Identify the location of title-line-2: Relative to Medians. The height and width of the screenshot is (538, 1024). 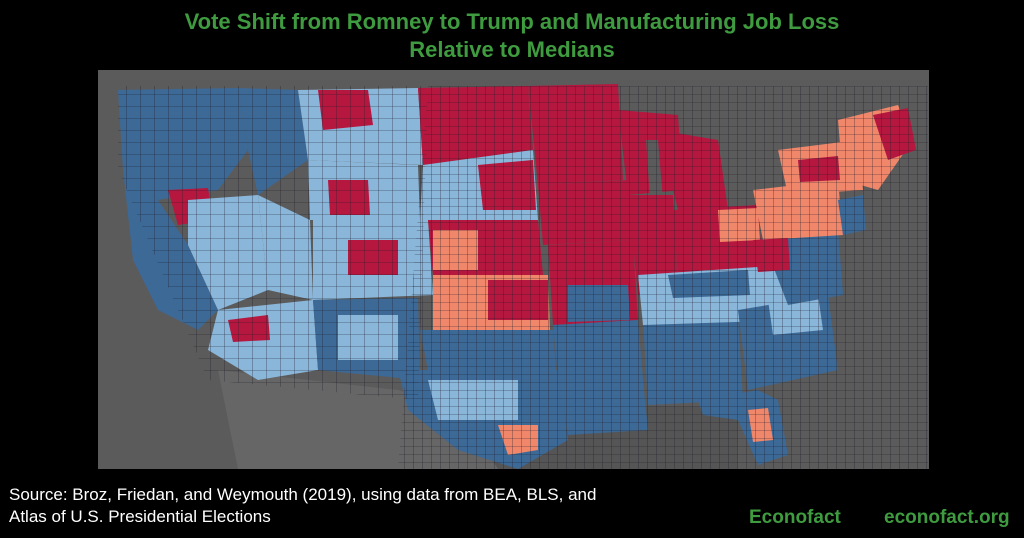
(512, 49).